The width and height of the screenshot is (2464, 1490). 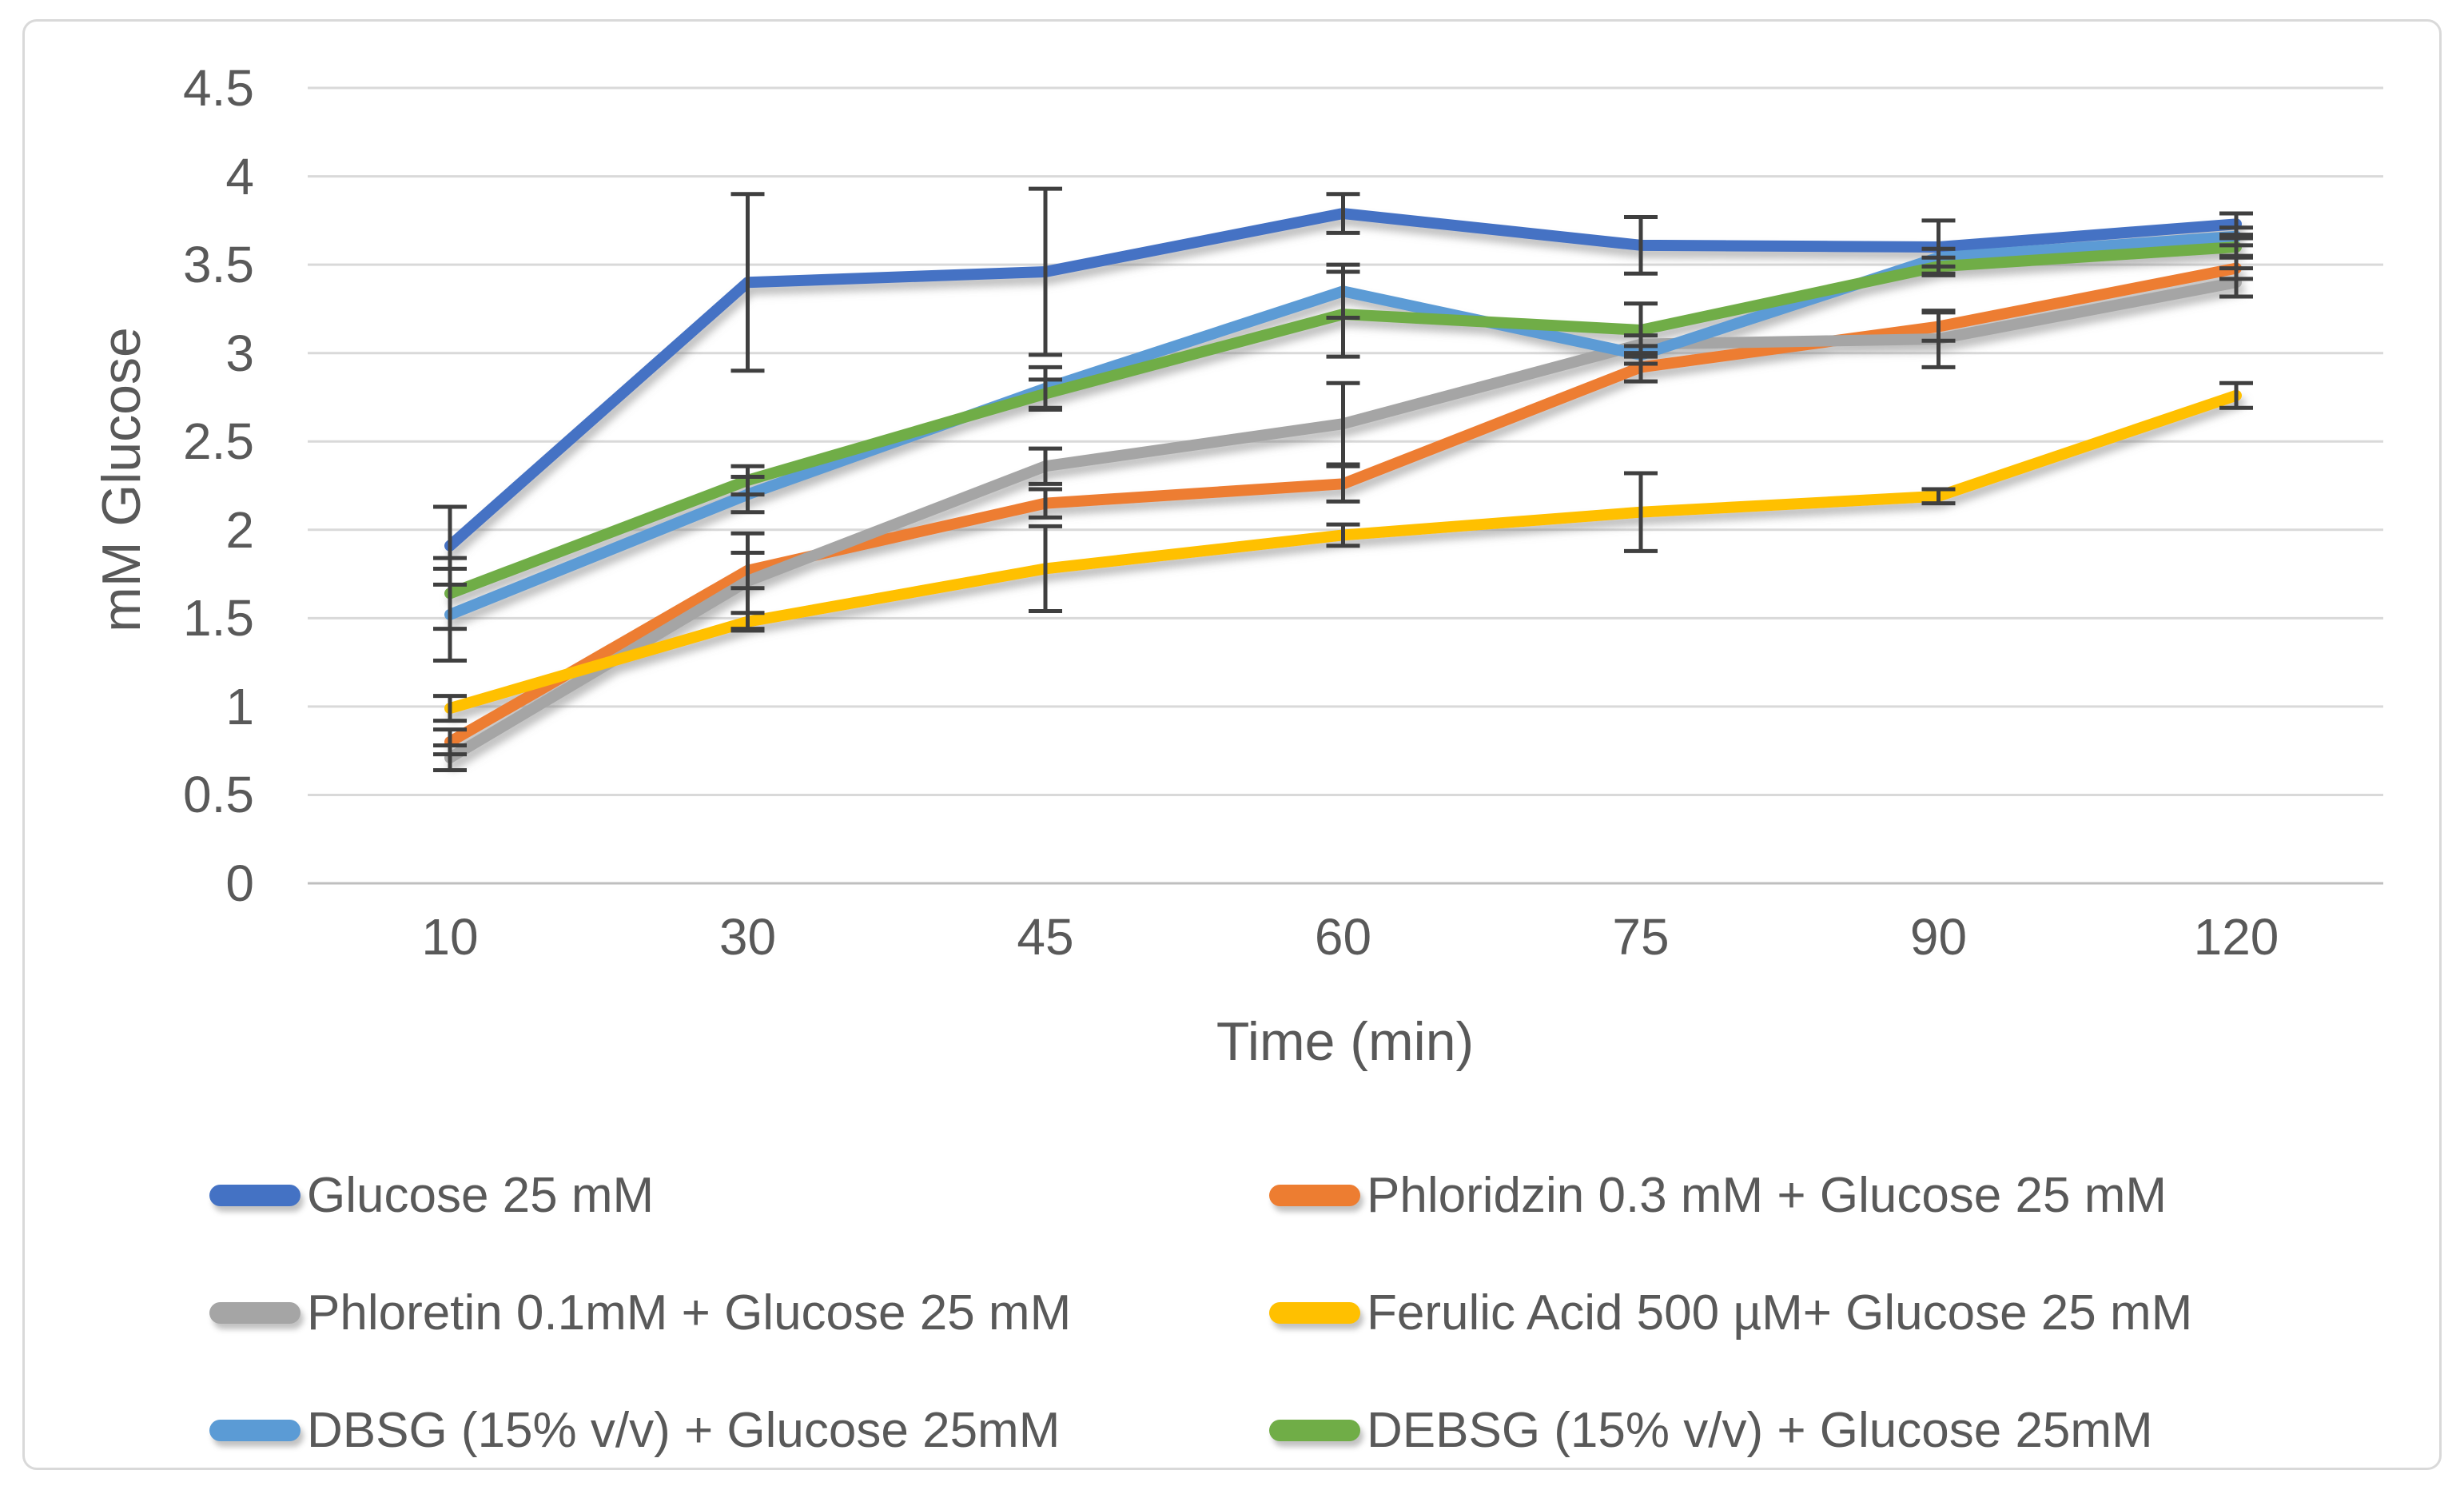 What do you see at coordinates (255, 1312) in the screenshot?
I see `legend-swatch-phloretin` at bounding box center [255, 1312].